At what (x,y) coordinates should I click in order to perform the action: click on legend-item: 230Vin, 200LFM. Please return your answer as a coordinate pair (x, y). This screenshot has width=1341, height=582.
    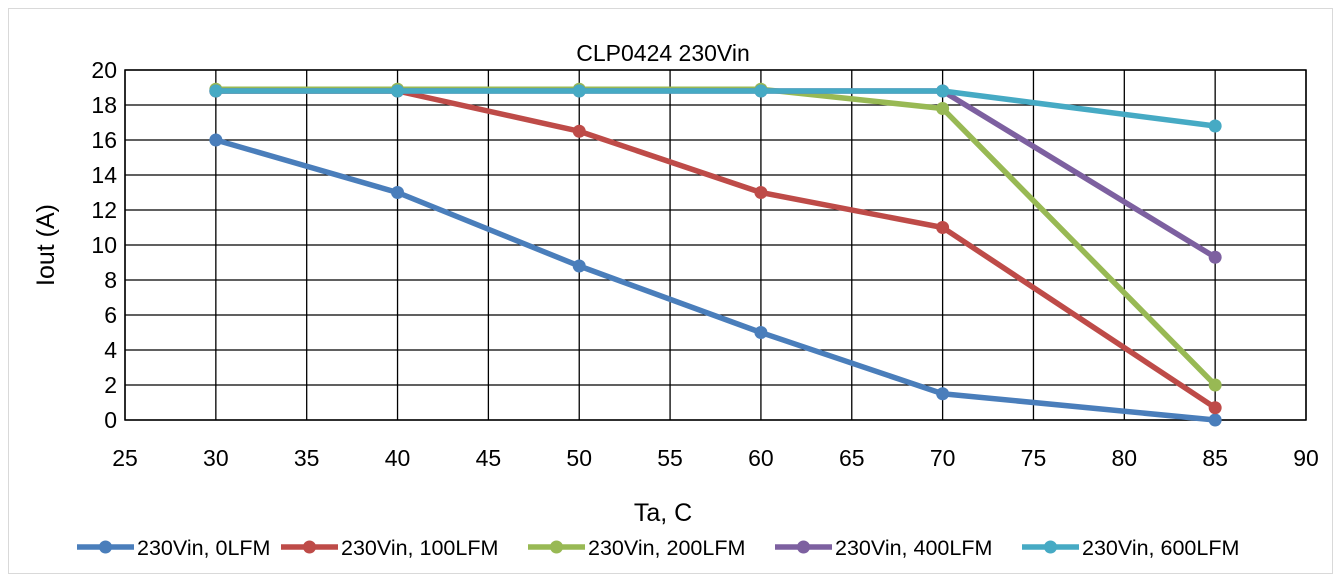
    Looking at the image, I should click on (636, 548).